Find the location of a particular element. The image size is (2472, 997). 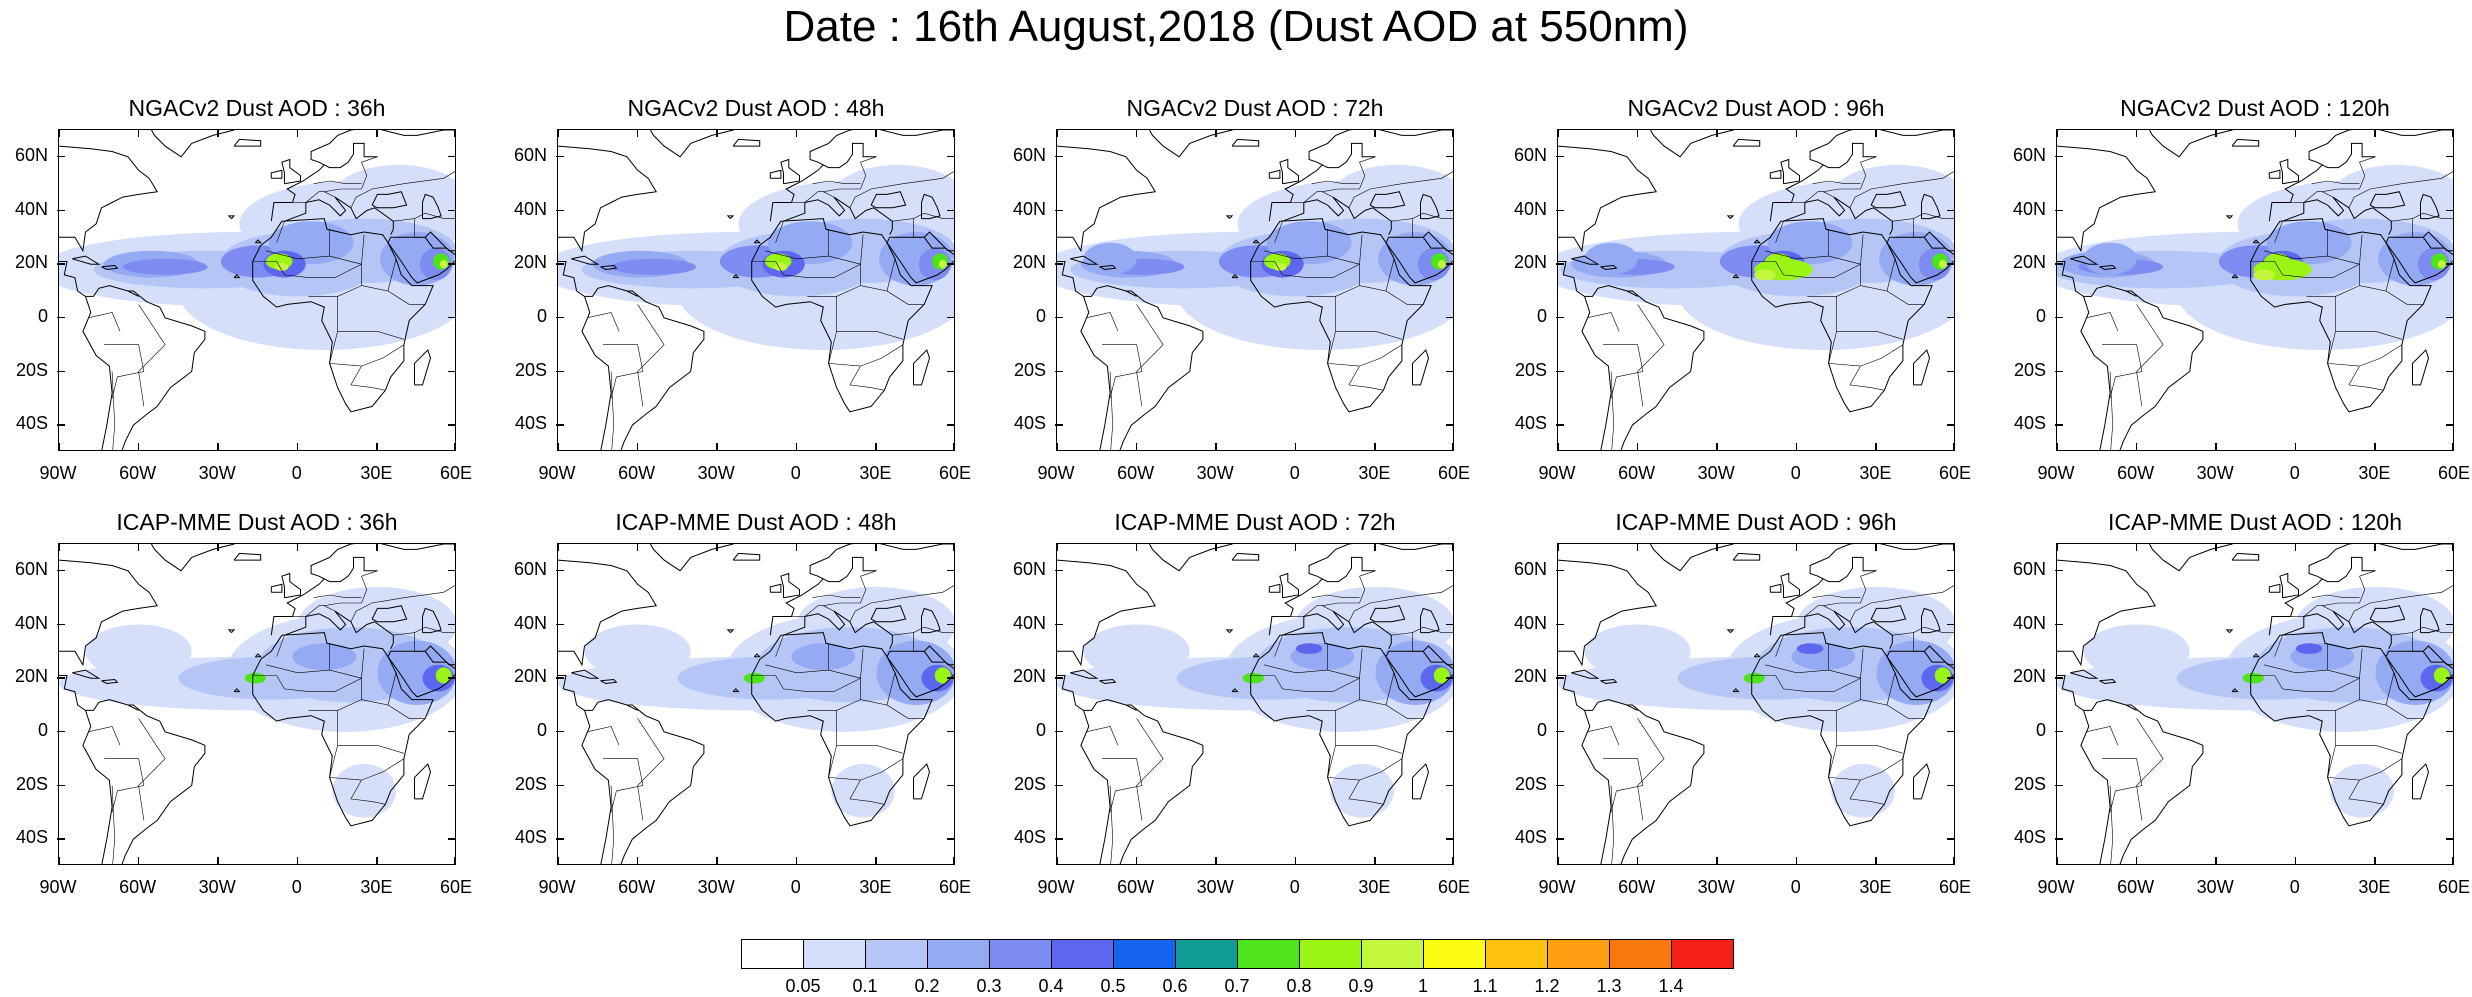

lat-tick-label: 40S is located at coordinates (530, 423).